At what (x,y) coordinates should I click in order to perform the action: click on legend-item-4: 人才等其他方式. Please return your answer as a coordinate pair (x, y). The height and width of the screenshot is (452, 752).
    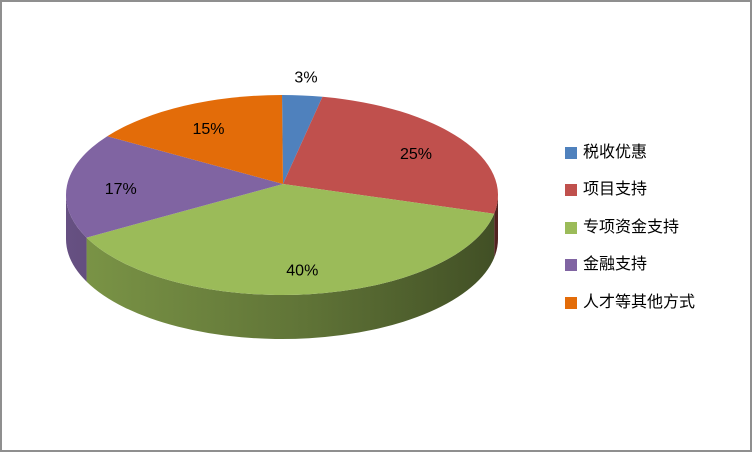
    Looking at the image, I should click on (630, 303).